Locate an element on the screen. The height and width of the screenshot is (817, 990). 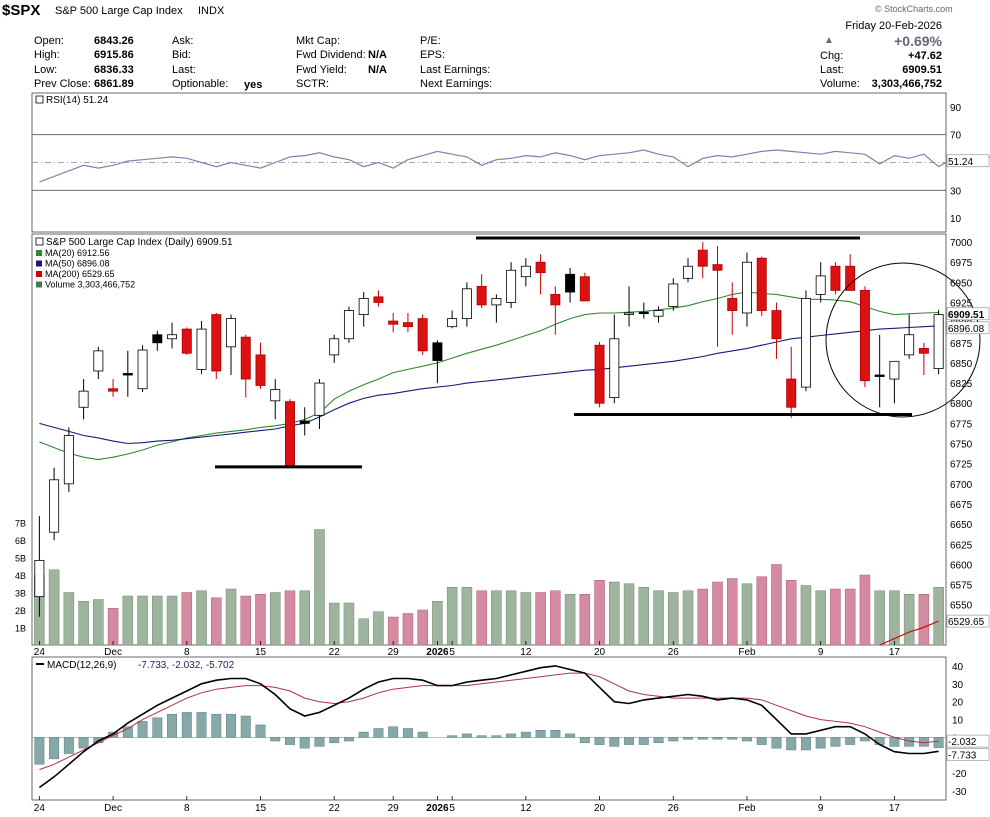
price-tick-label: 6925 is located at coordinates (961, 304).